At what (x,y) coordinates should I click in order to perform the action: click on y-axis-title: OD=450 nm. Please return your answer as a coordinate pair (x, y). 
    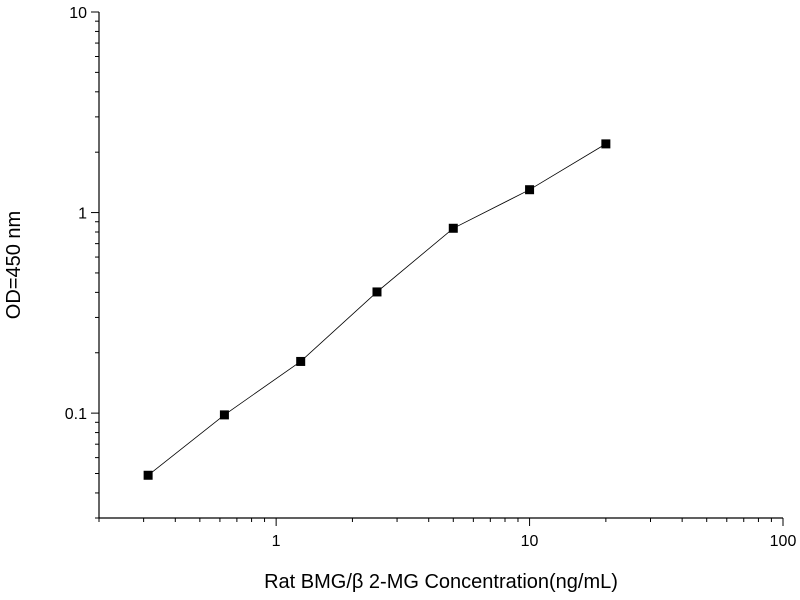
    Looking at the image, I should click on (14, 265).